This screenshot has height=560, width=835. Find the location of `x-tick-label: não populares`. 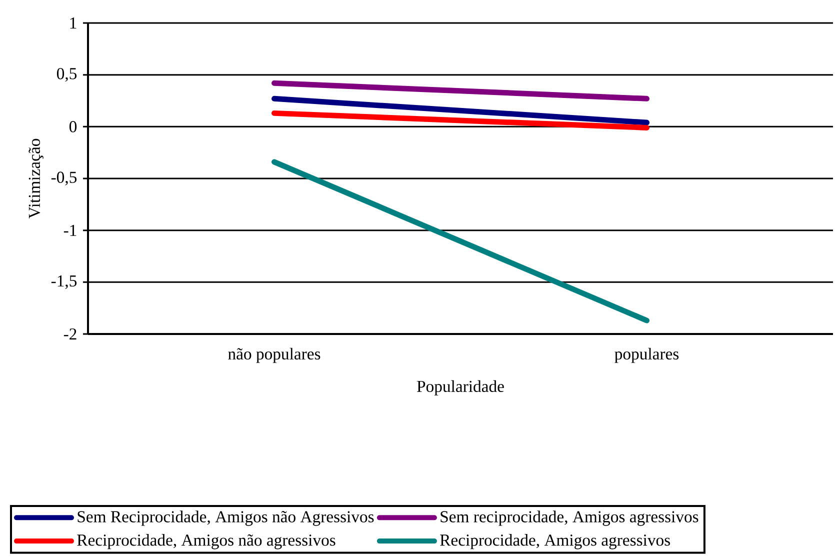

x-tick-label: não populares is located at coordinates (274, 355).